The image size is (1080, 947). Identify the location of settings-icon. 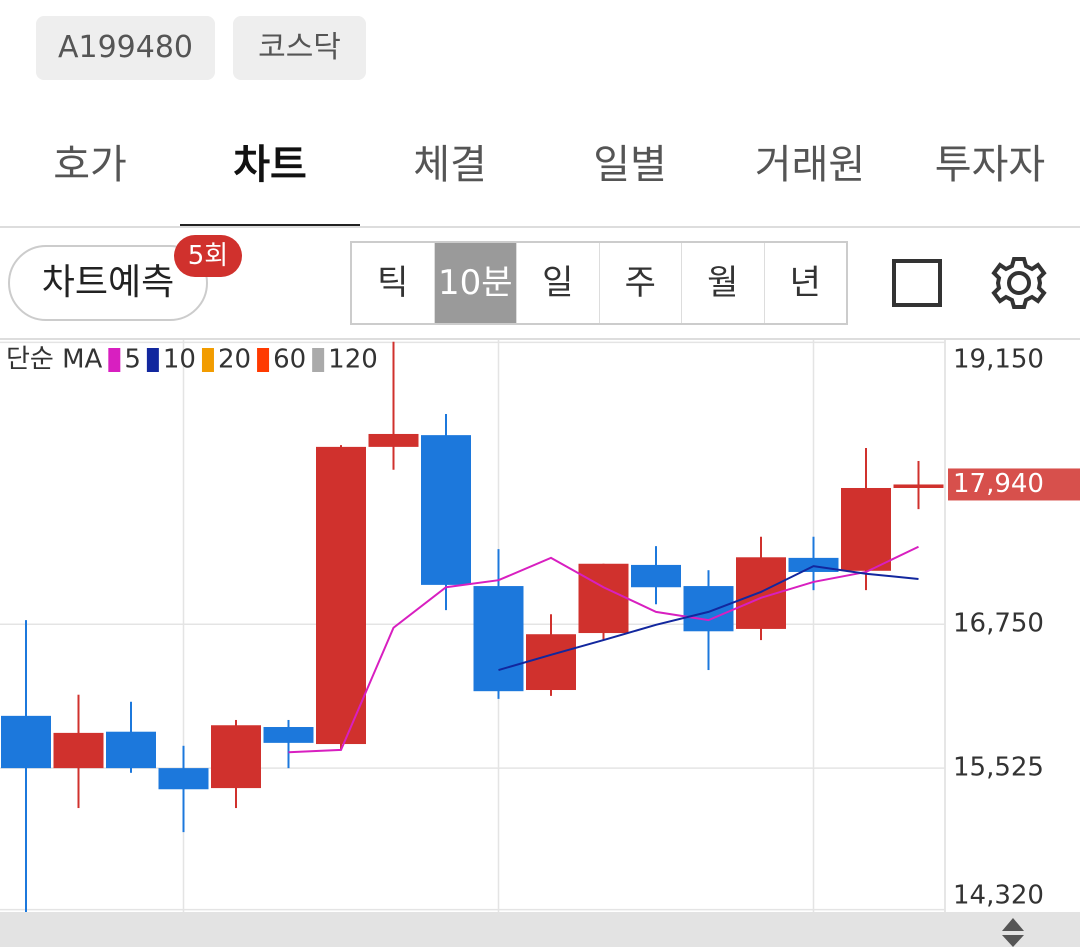
(1019, 283).